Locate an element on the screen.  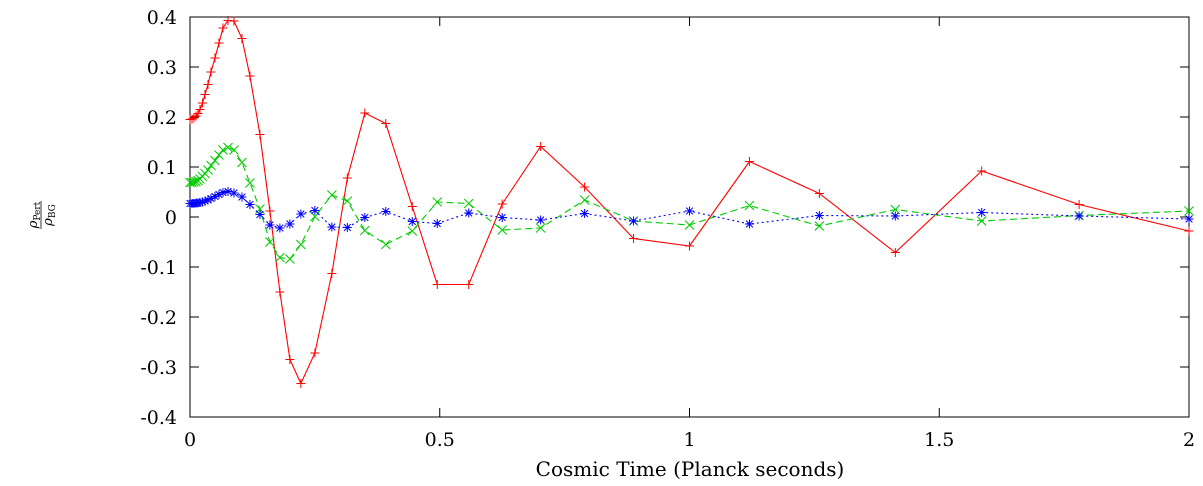
y-tick-label: 0.2 is located at coordinates (162, 118).